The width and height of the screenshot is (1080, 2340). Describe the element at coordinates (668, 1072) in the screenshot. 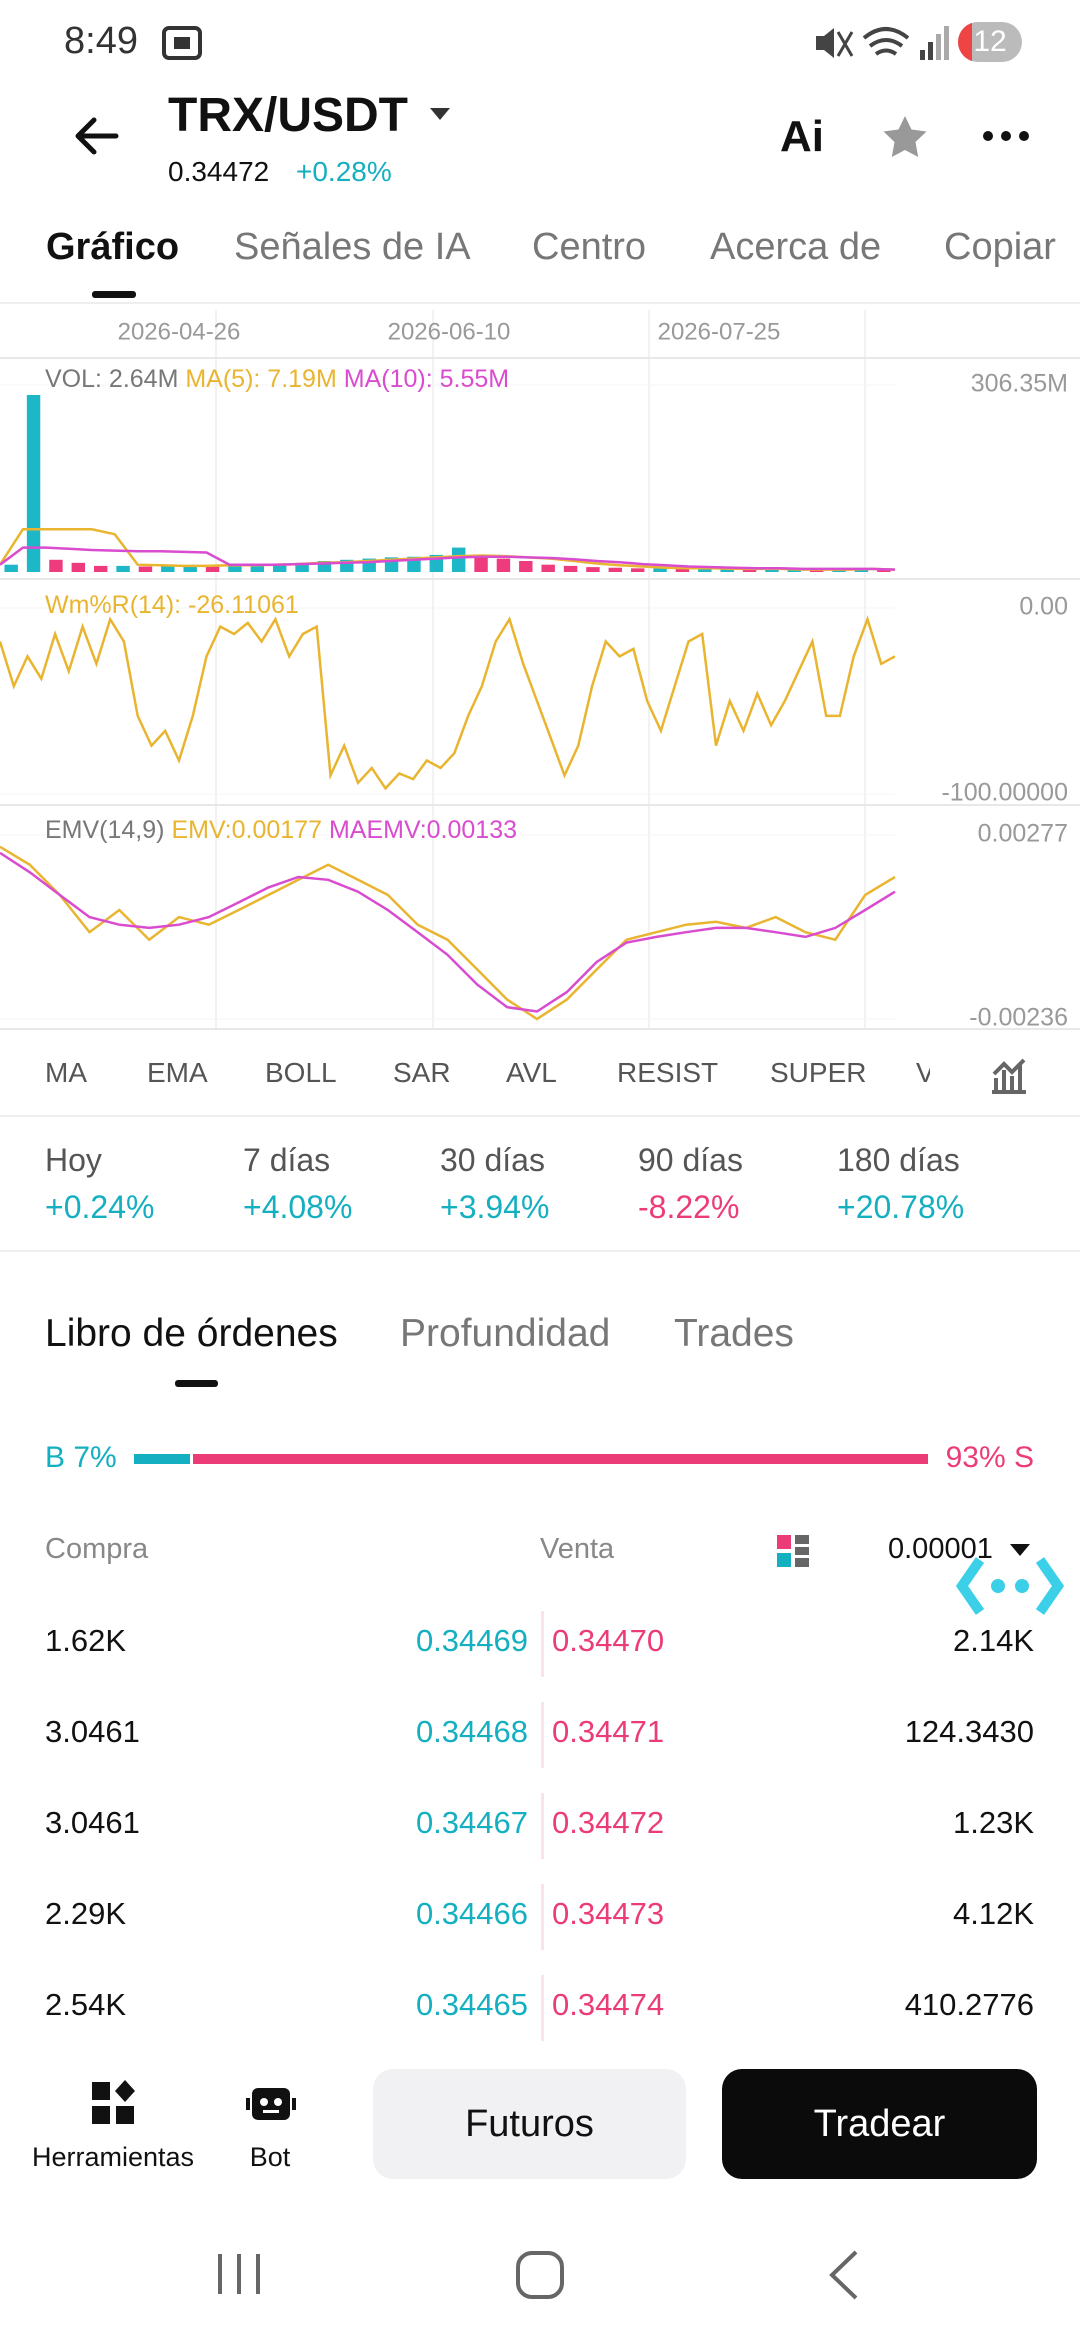

I see `indicator-tab: RESIST` at that location.